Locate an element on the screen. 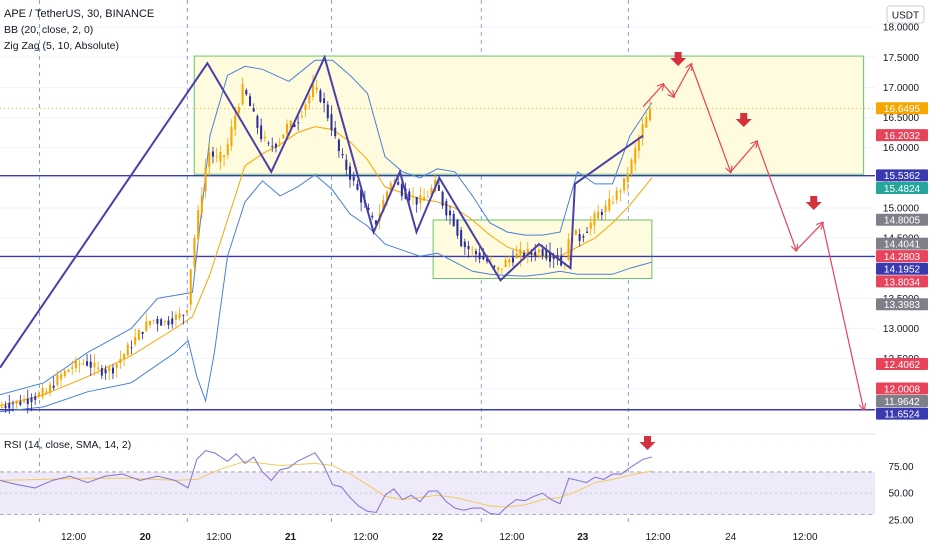 The width and height of the screenshot is (932, 550). price-tick-label: 16.0000 is located at coordinates (901, 148).